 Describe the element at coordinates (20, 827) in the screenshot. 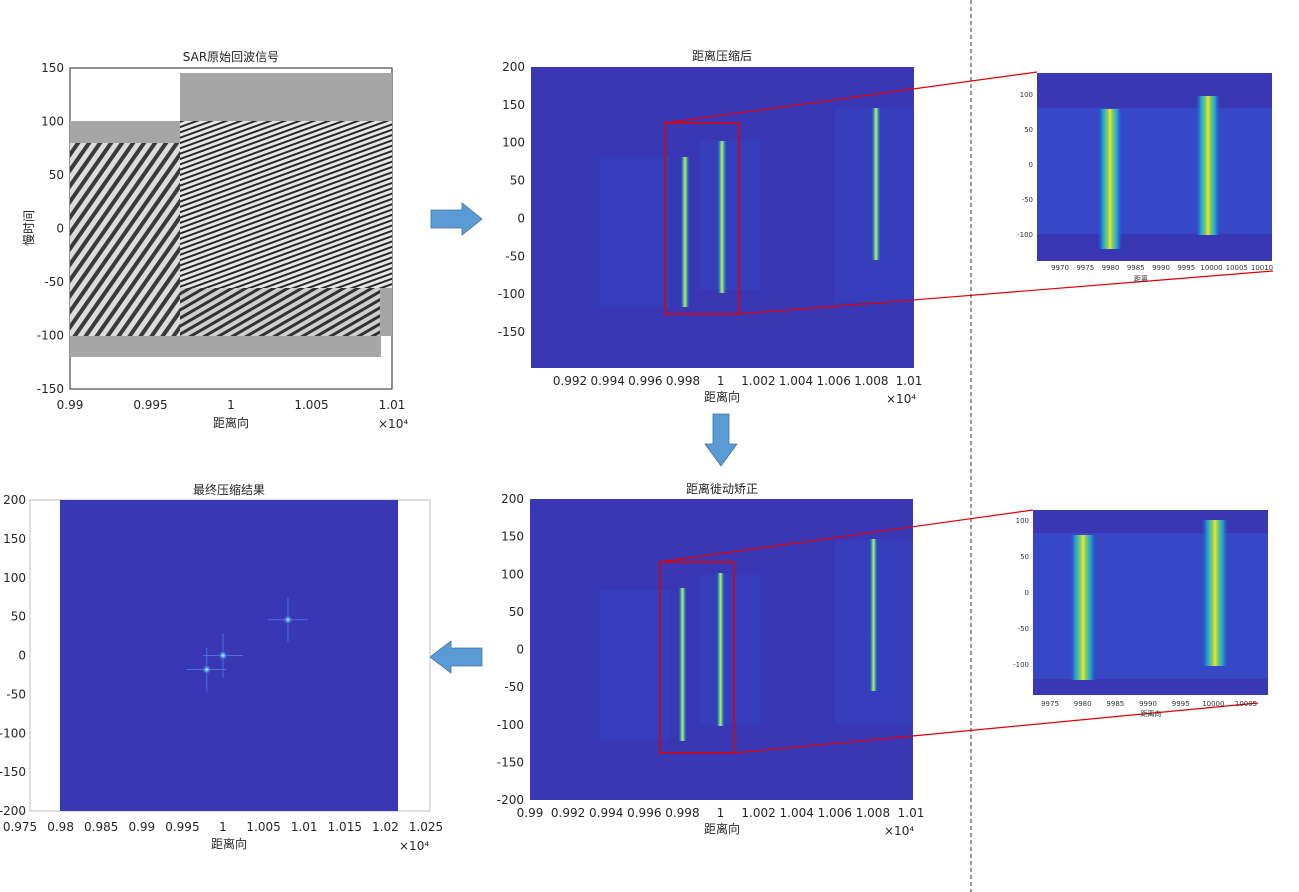

I see `x-tick-label: 0.975` at that location.